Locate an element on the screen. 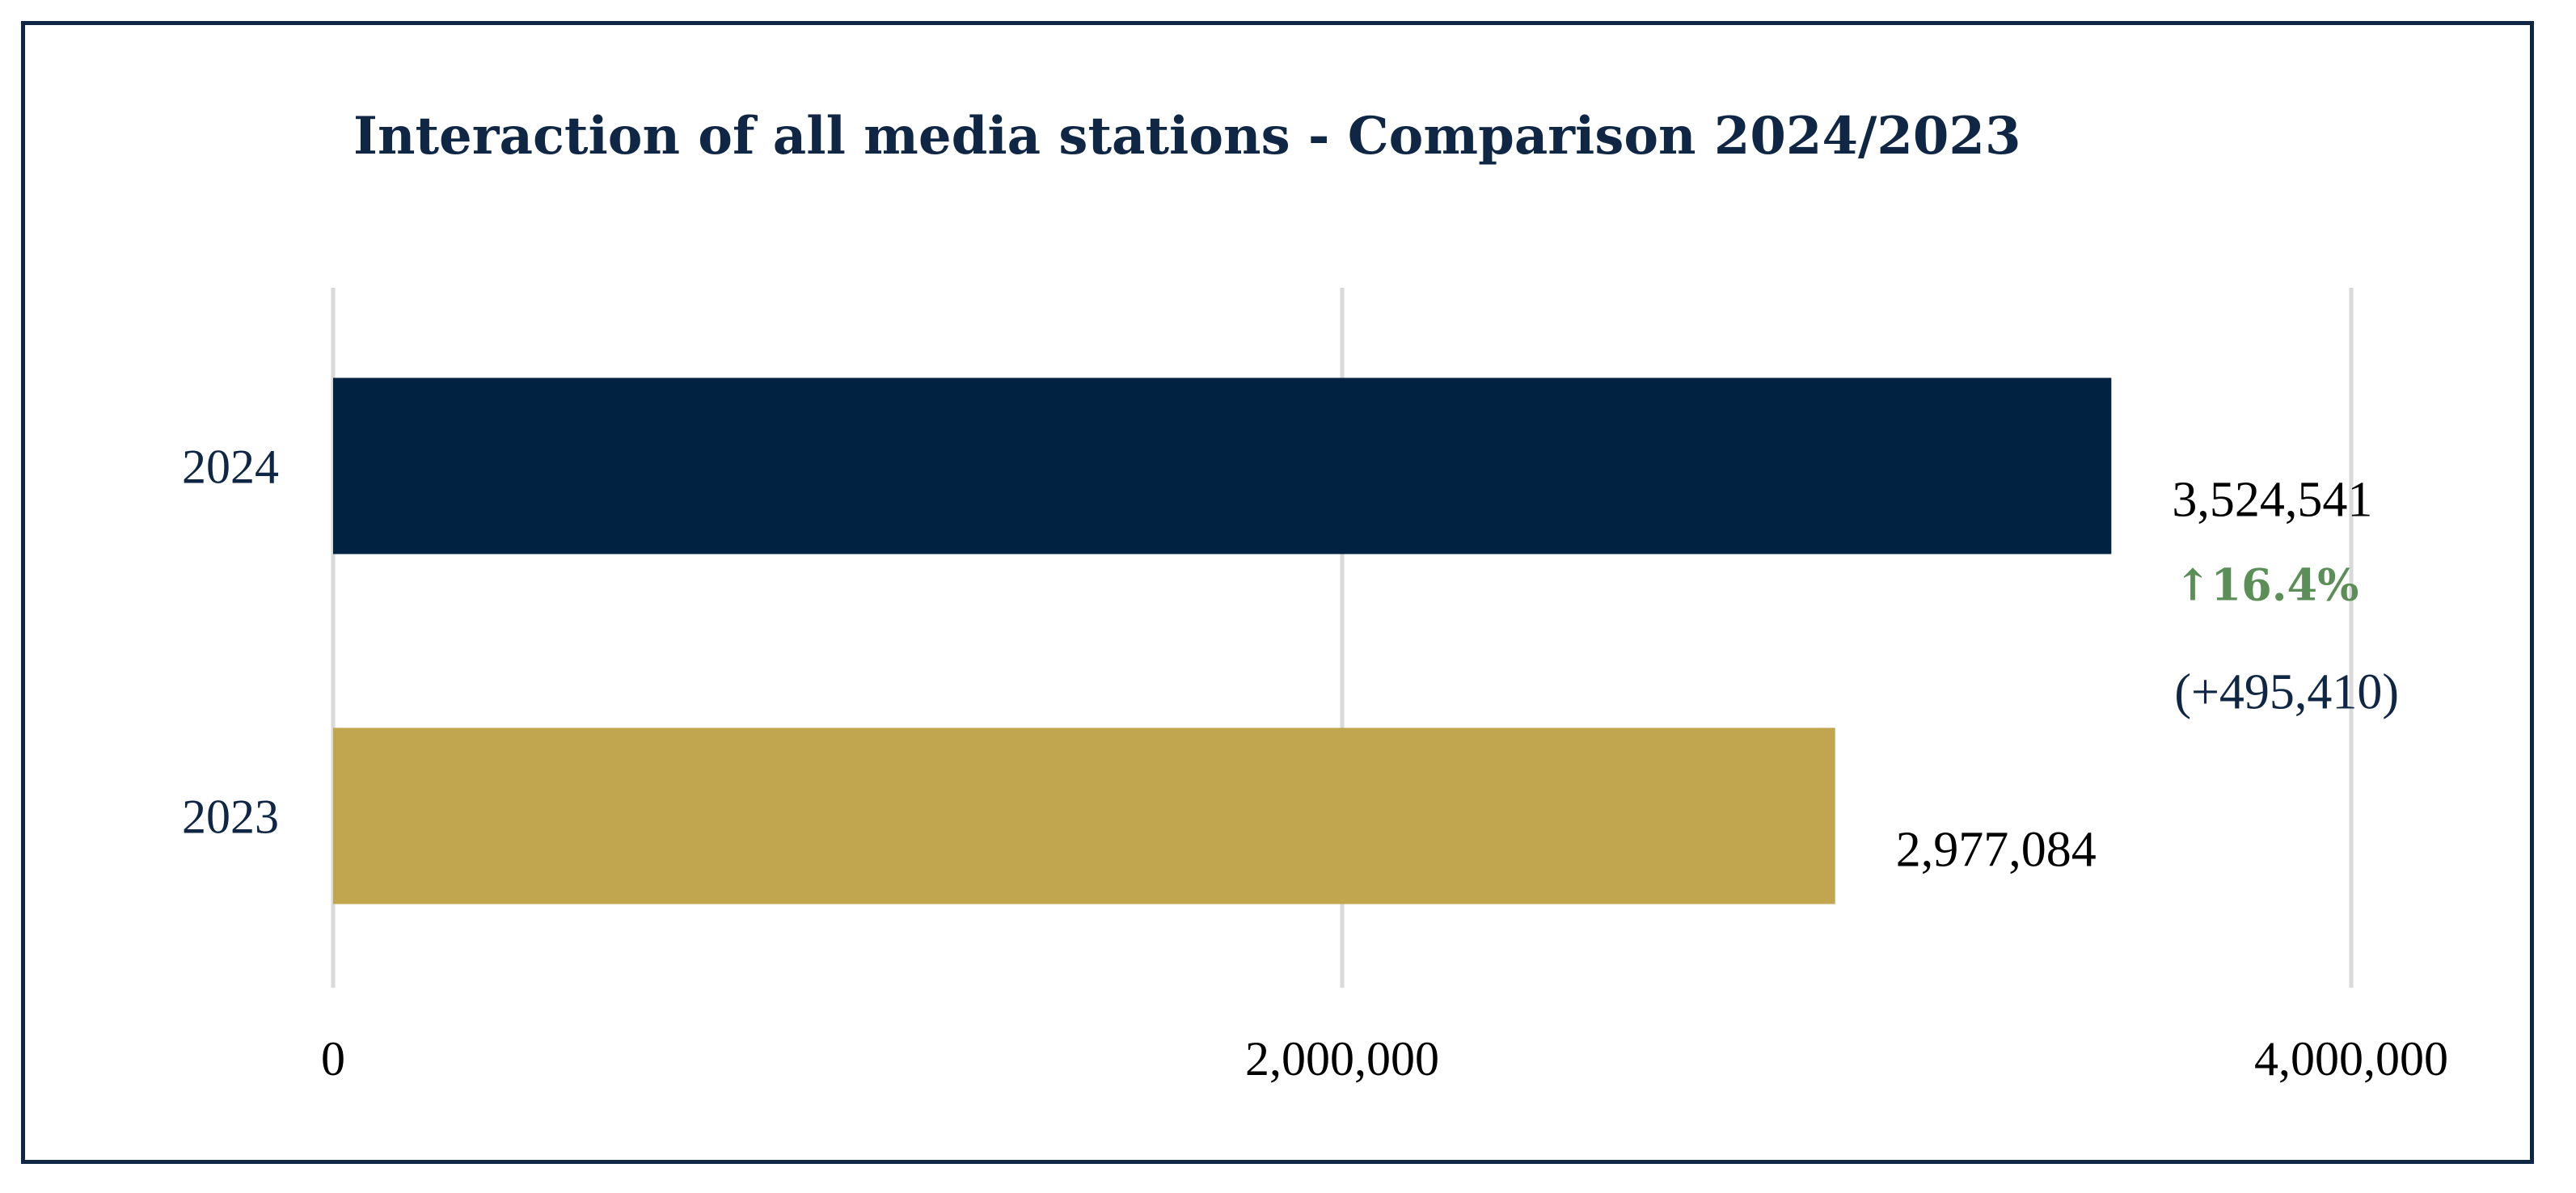  x-tick-label: 0 is located at coordinates (333, 1059).